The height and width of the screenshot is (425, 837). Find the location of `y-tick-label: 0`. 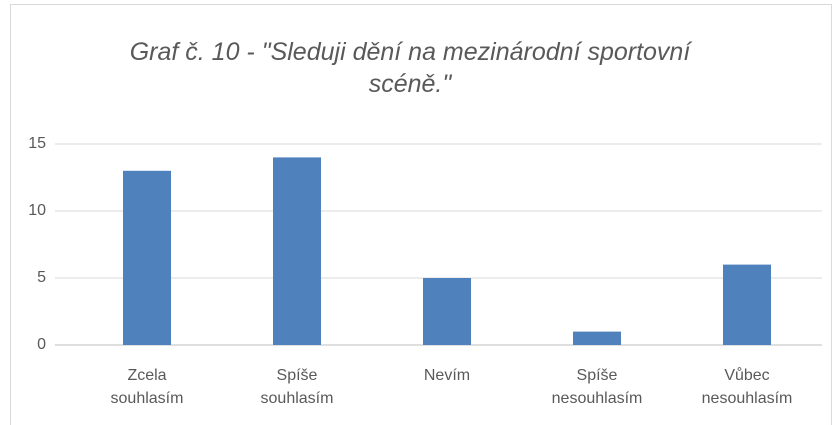

y-tick-label: 0 is located at coordinates (41, 344).